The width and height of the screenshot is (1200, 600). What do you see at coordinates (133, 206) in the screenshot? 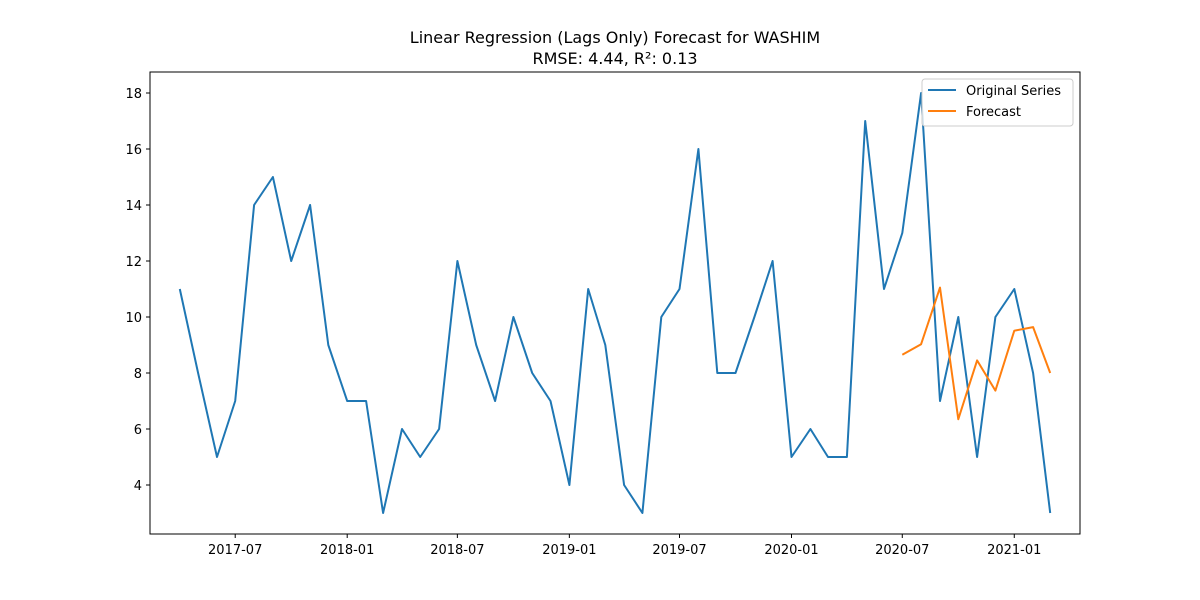
I see `y-tick-label: 14` at bounding box center [133, 206].